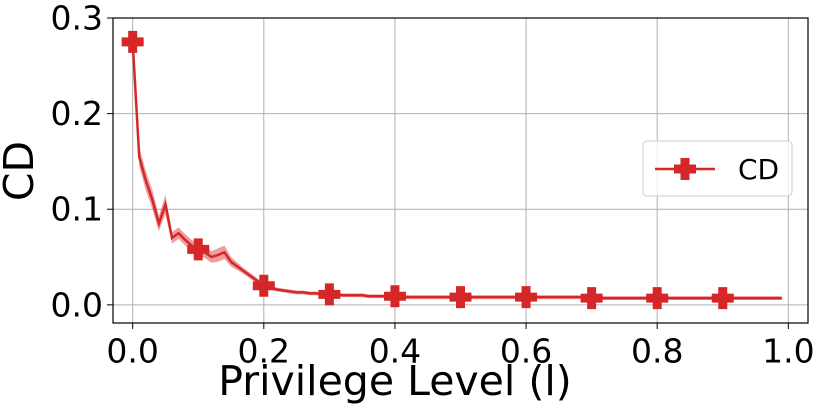  I want to click on legend-marker, so click(685, 169).